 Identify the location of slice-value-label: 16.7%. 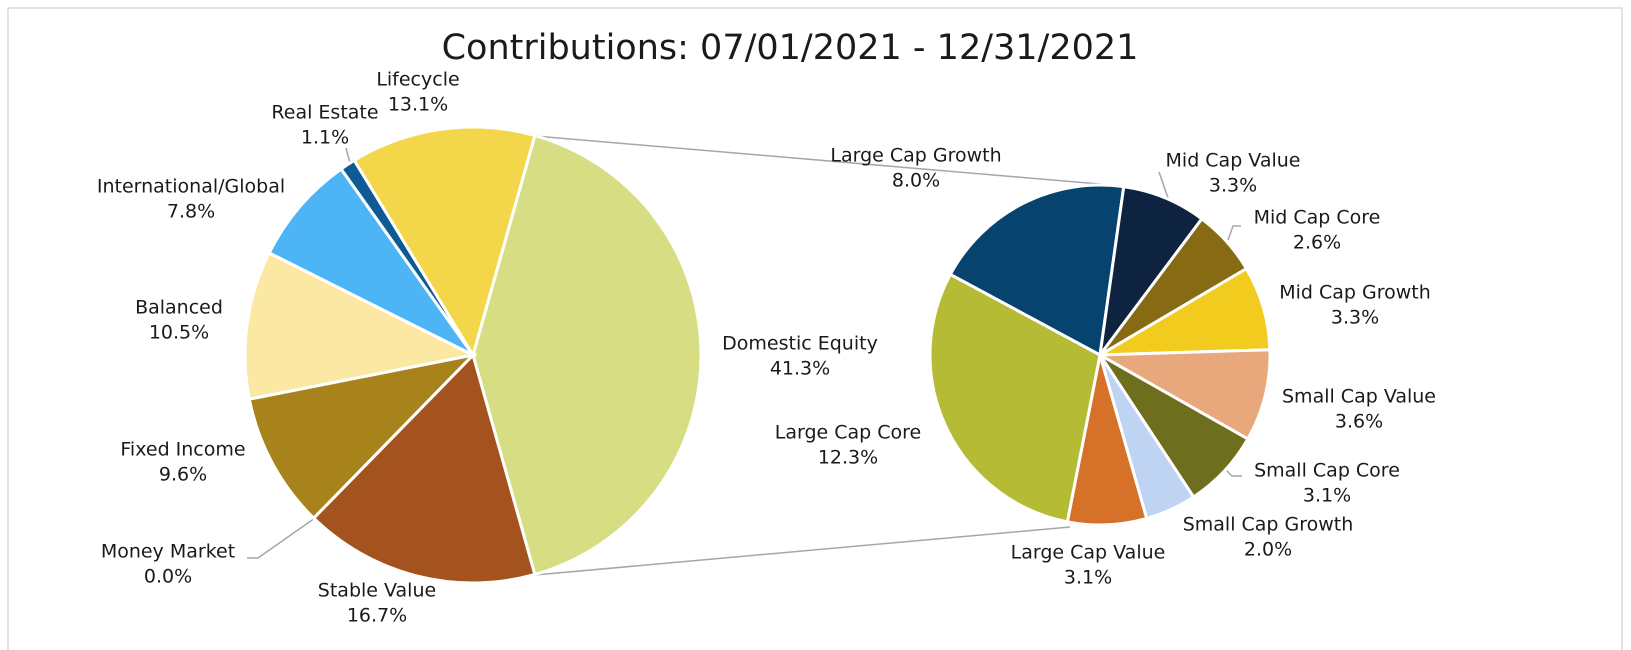
(377, 616).